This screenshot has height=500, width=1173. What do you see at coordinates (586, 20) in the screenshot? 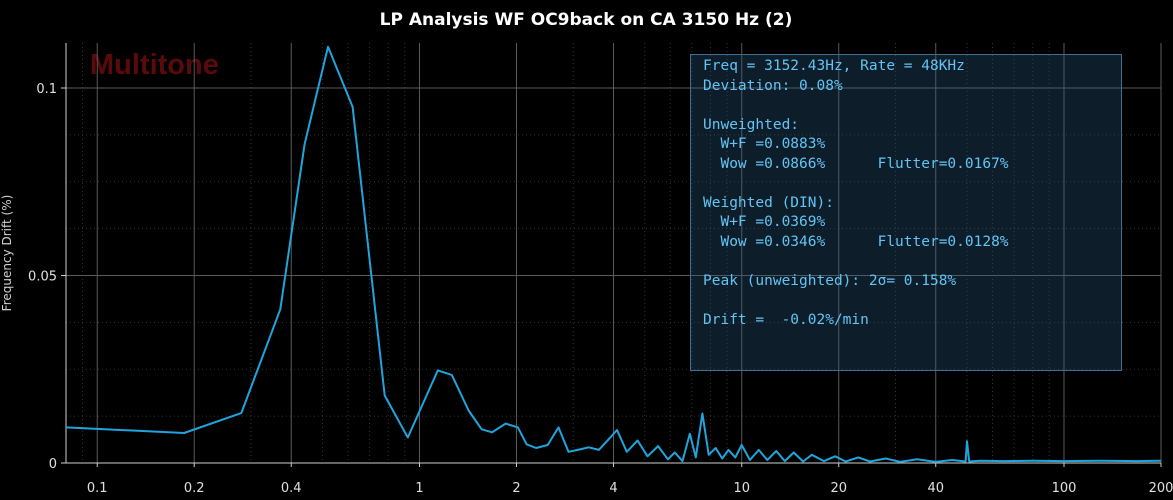
I see `chart-title: LP Analysis WF OC9back on CA 3150 Hz (2)` at bounding box center [586, 20].